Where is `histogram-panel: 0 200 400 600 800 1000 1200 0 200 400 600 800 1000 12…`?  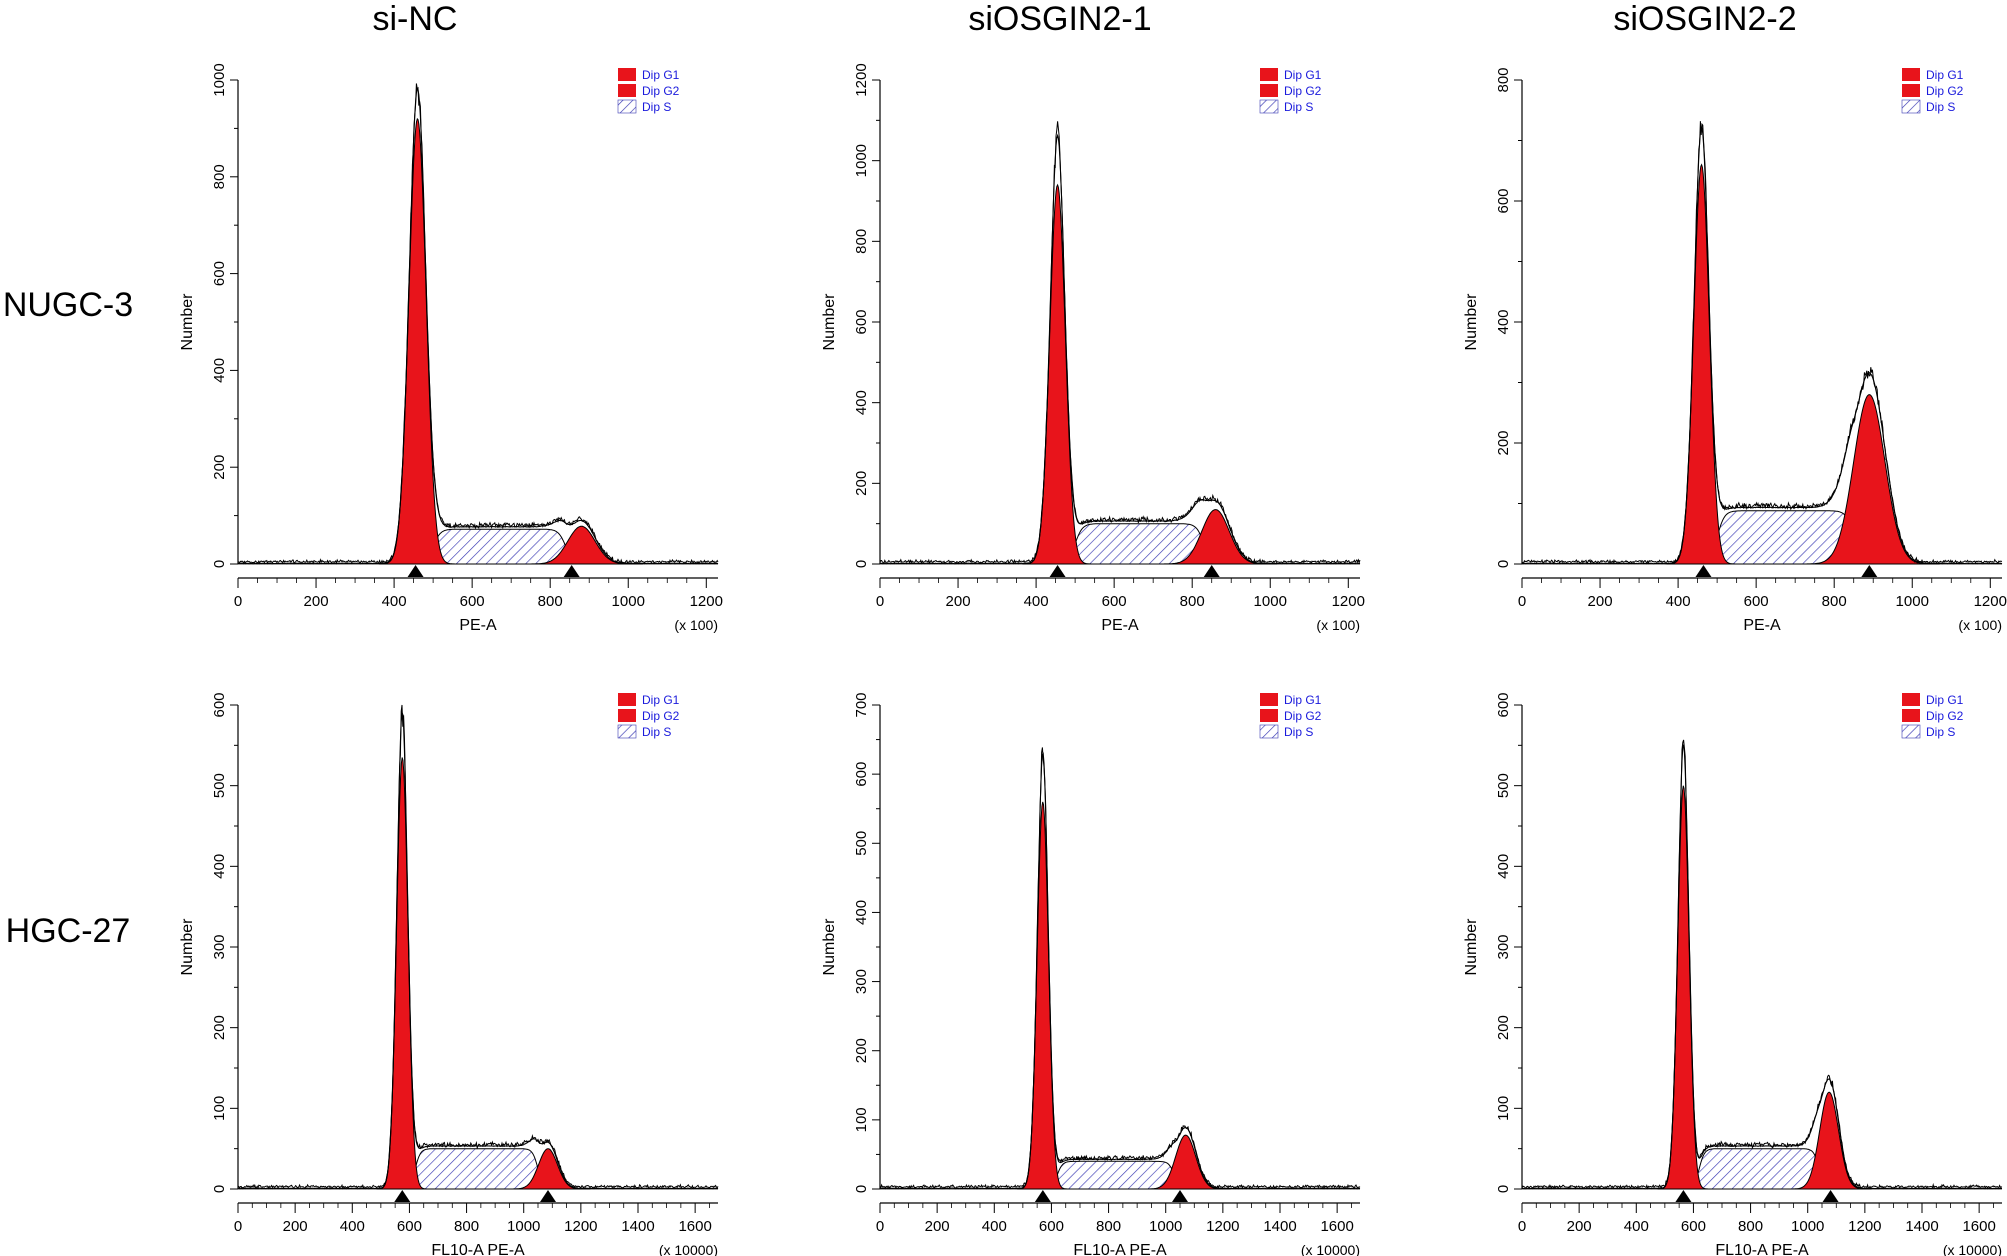 histogram-panel: 0 200 400 600 800 1000 1200 0 200 400 600 800 1000 12… is located at coordinates (1093, 348).